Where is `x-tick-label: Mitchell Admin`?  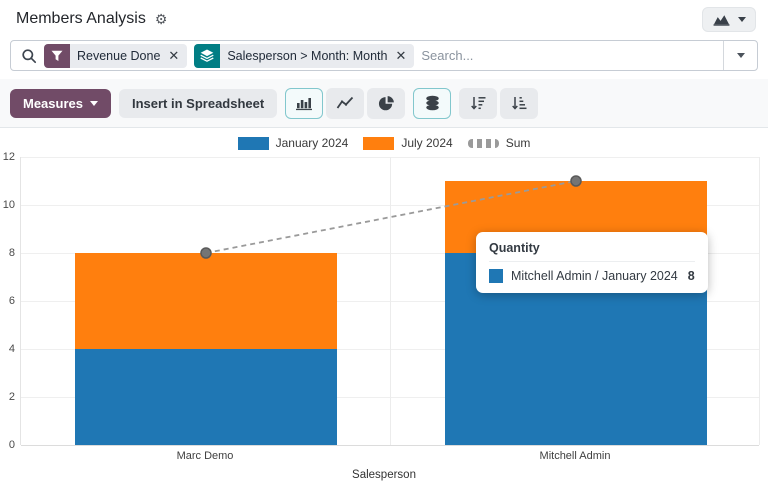 x-tick-label: Mitchell Admin is located at coordinates (575, 456).